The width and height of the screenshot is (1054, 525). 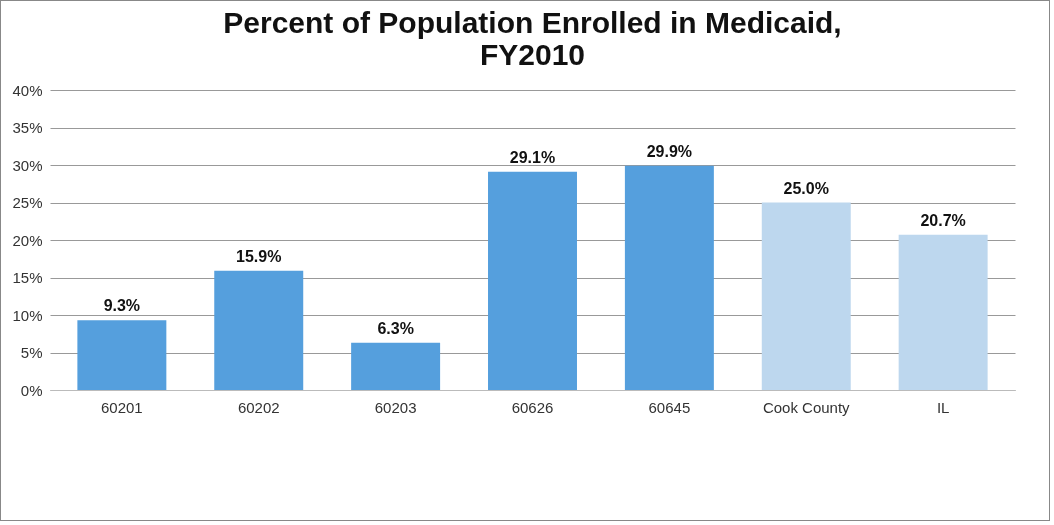 I want to click on chart-title: Percent of Population Enrolled in Medicaid, FY2010, so click(x=532, y=38).